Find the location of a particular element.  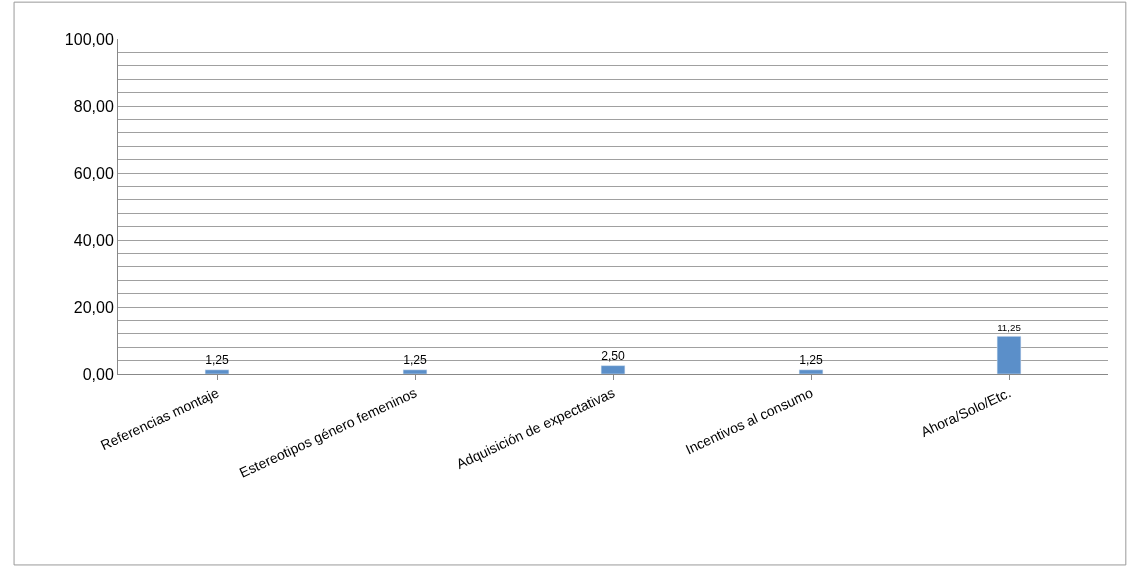

data-label: 2,50 is located at coordinates (613, 356).